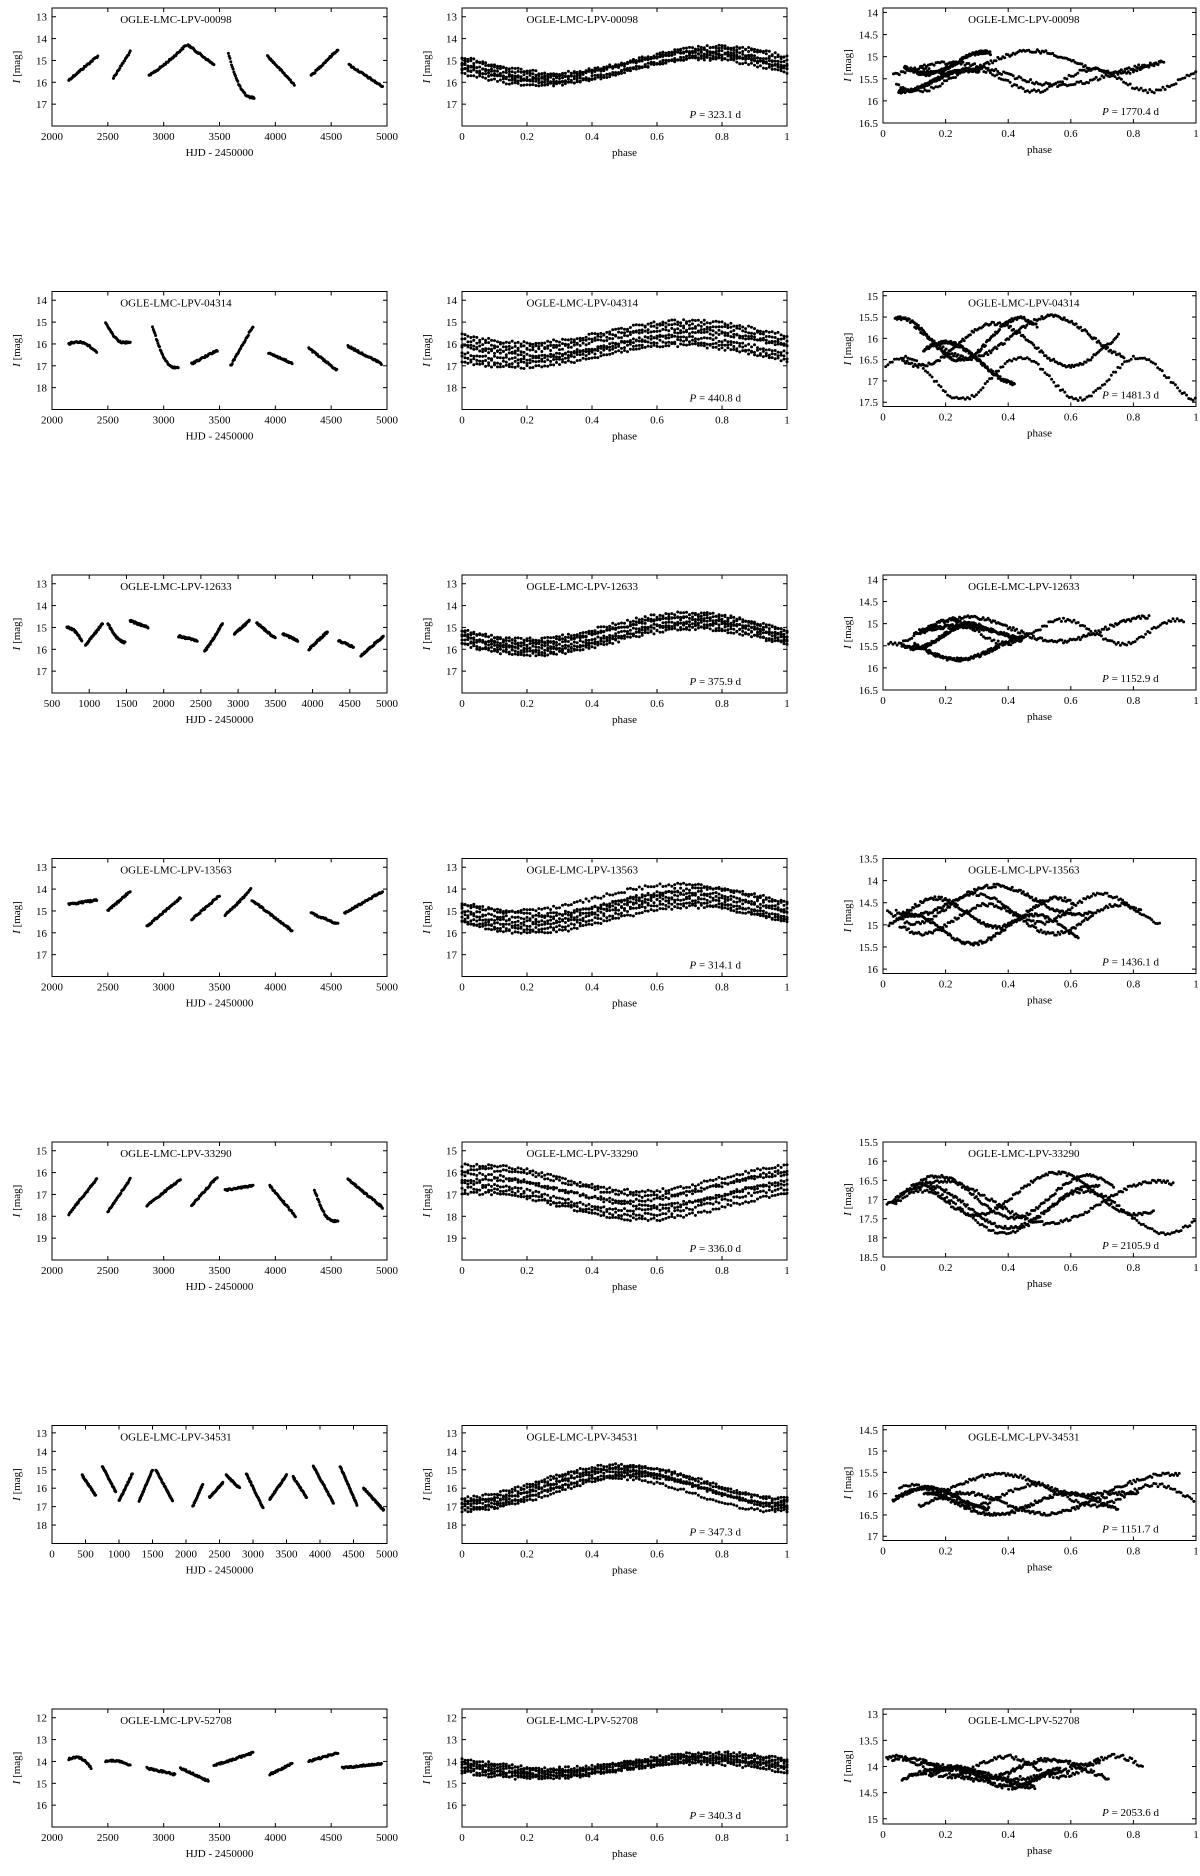 The width and height of the screenshot is (1200, 1876). Describe the element at coordinates (427, 635) in the screenshot. I see `y-axis-label: I [mag]` at that location.